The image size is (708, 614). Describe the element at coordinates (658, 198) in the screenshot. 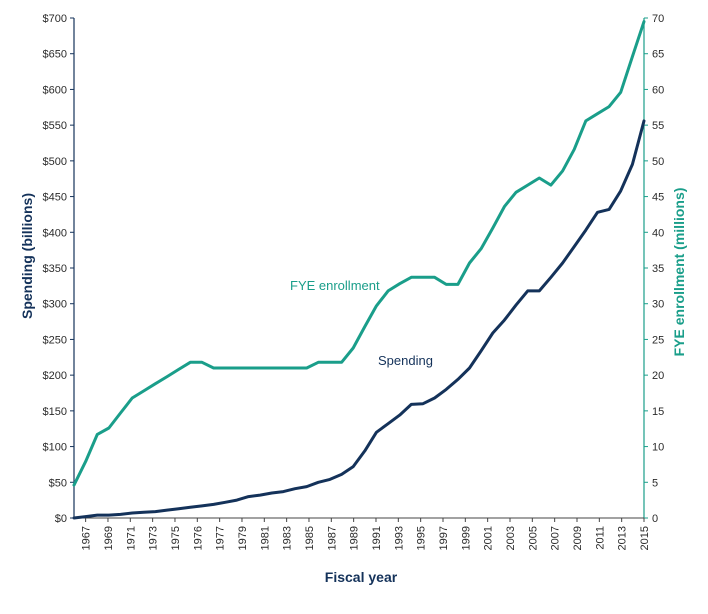

I see `right-tick-label: 45` at that location.